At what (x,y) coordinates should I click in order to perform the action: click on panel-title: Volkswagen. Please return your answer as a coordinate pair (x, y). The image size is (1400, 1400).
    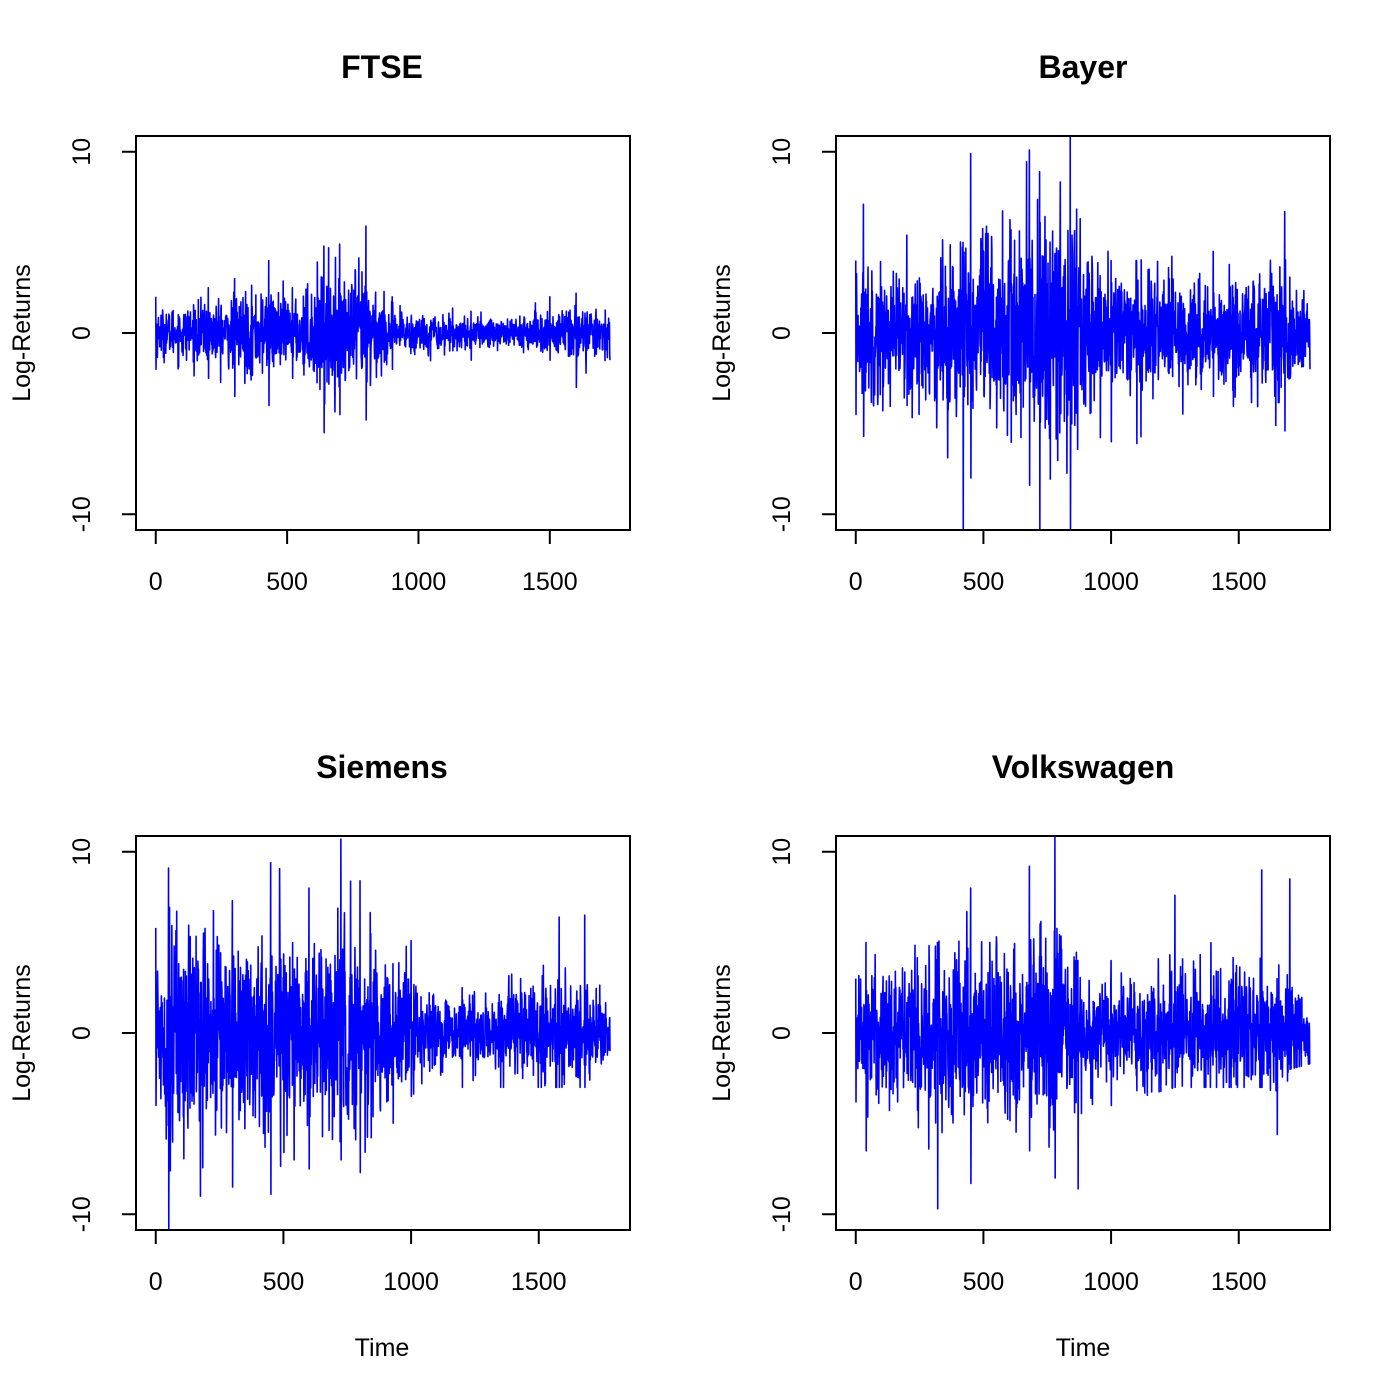
    Looking at the image, I should click on (1083, 767).